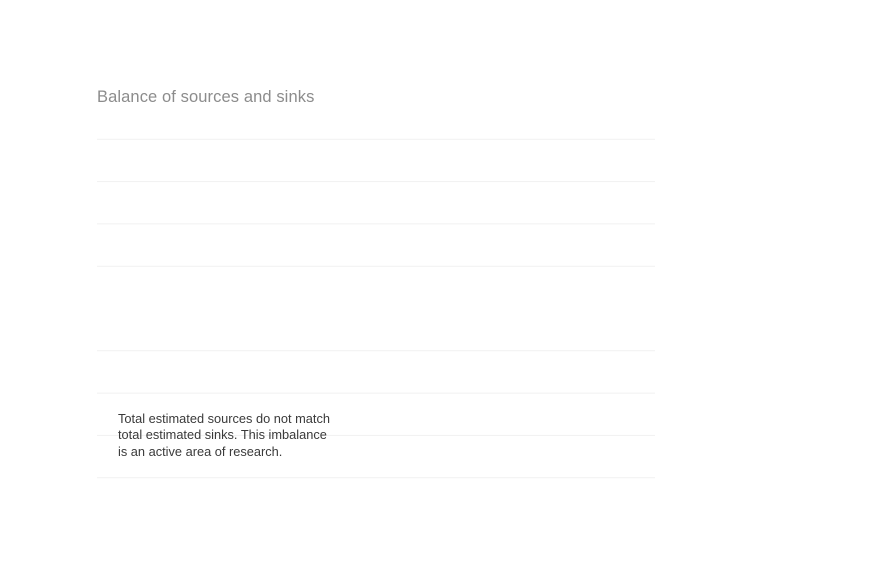 This screenshot has width=885, height=588. I want to click on chart-title: Balance of sources and sinks, so click(206, 97).